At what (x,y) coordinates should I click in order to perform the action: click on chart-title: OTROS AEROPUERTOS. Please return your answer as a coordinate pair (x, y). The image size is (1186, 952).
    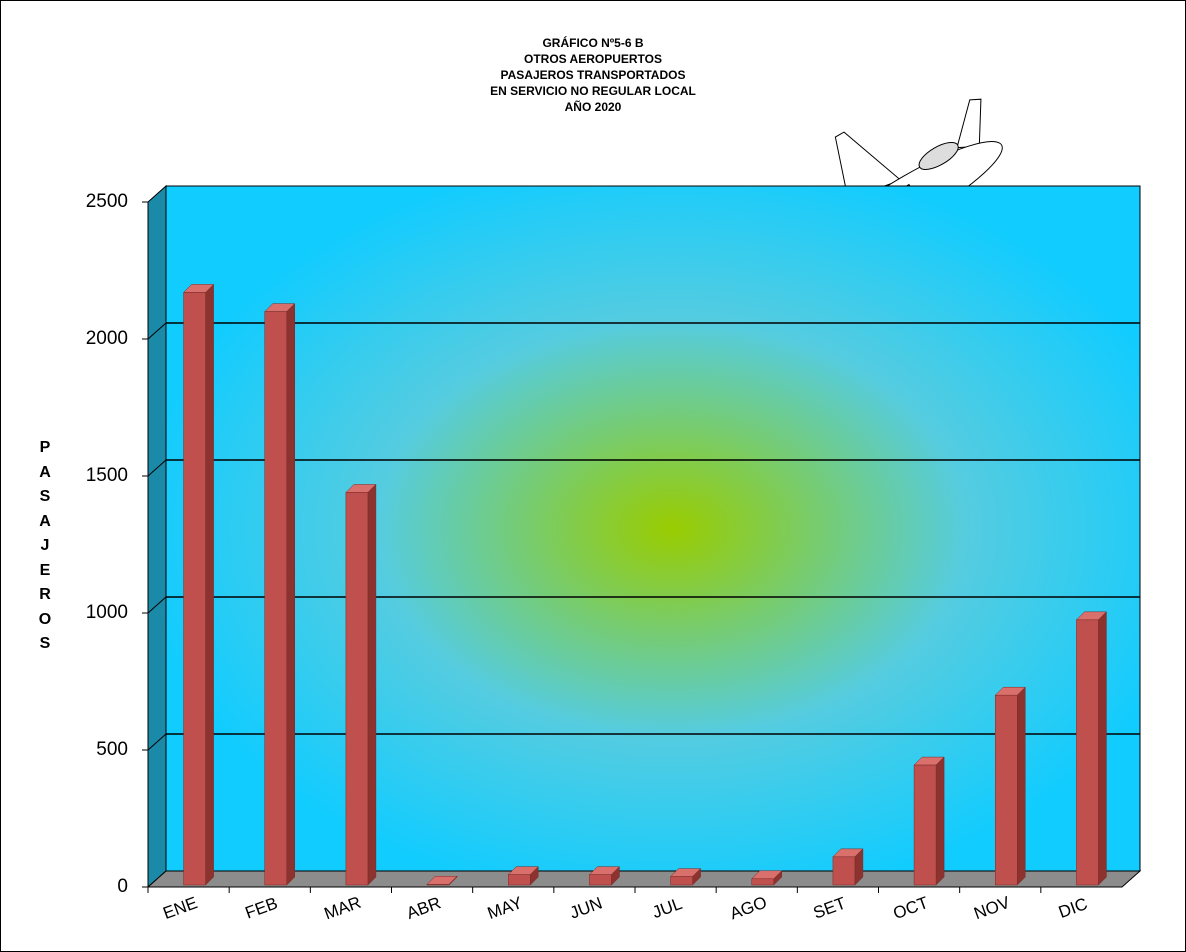
    Looking at the image, I should click on (593, 59).